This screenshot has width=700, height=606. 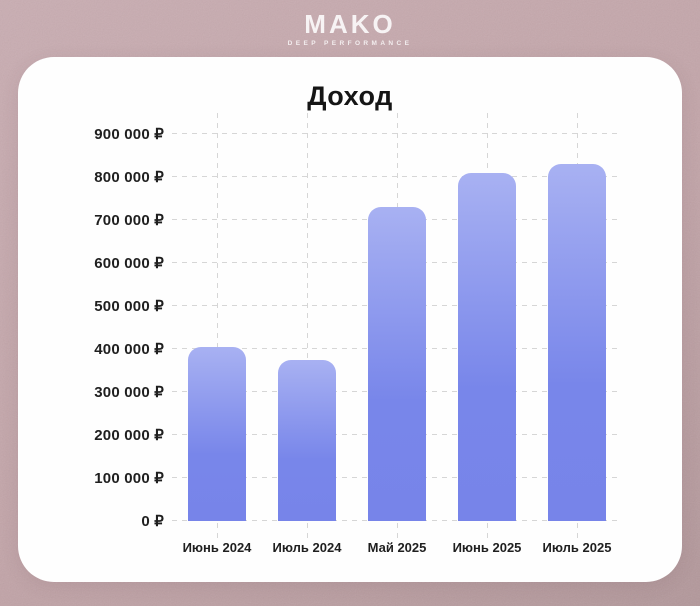 I want to click on brand-logo: MAKO DEEP PERFORMANCE, so click(x=350, y=29).